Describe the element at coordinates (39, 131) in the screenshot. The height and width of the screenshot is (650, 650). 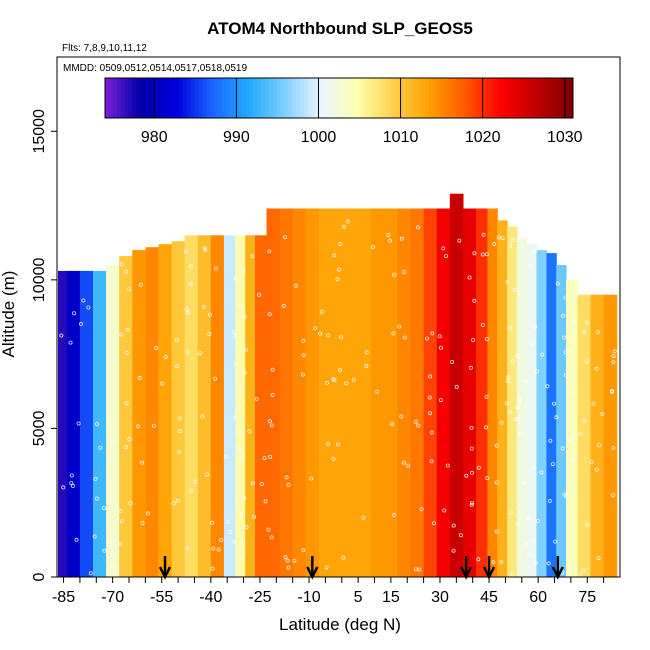
I see `y-tick-label: 15000` at that location.